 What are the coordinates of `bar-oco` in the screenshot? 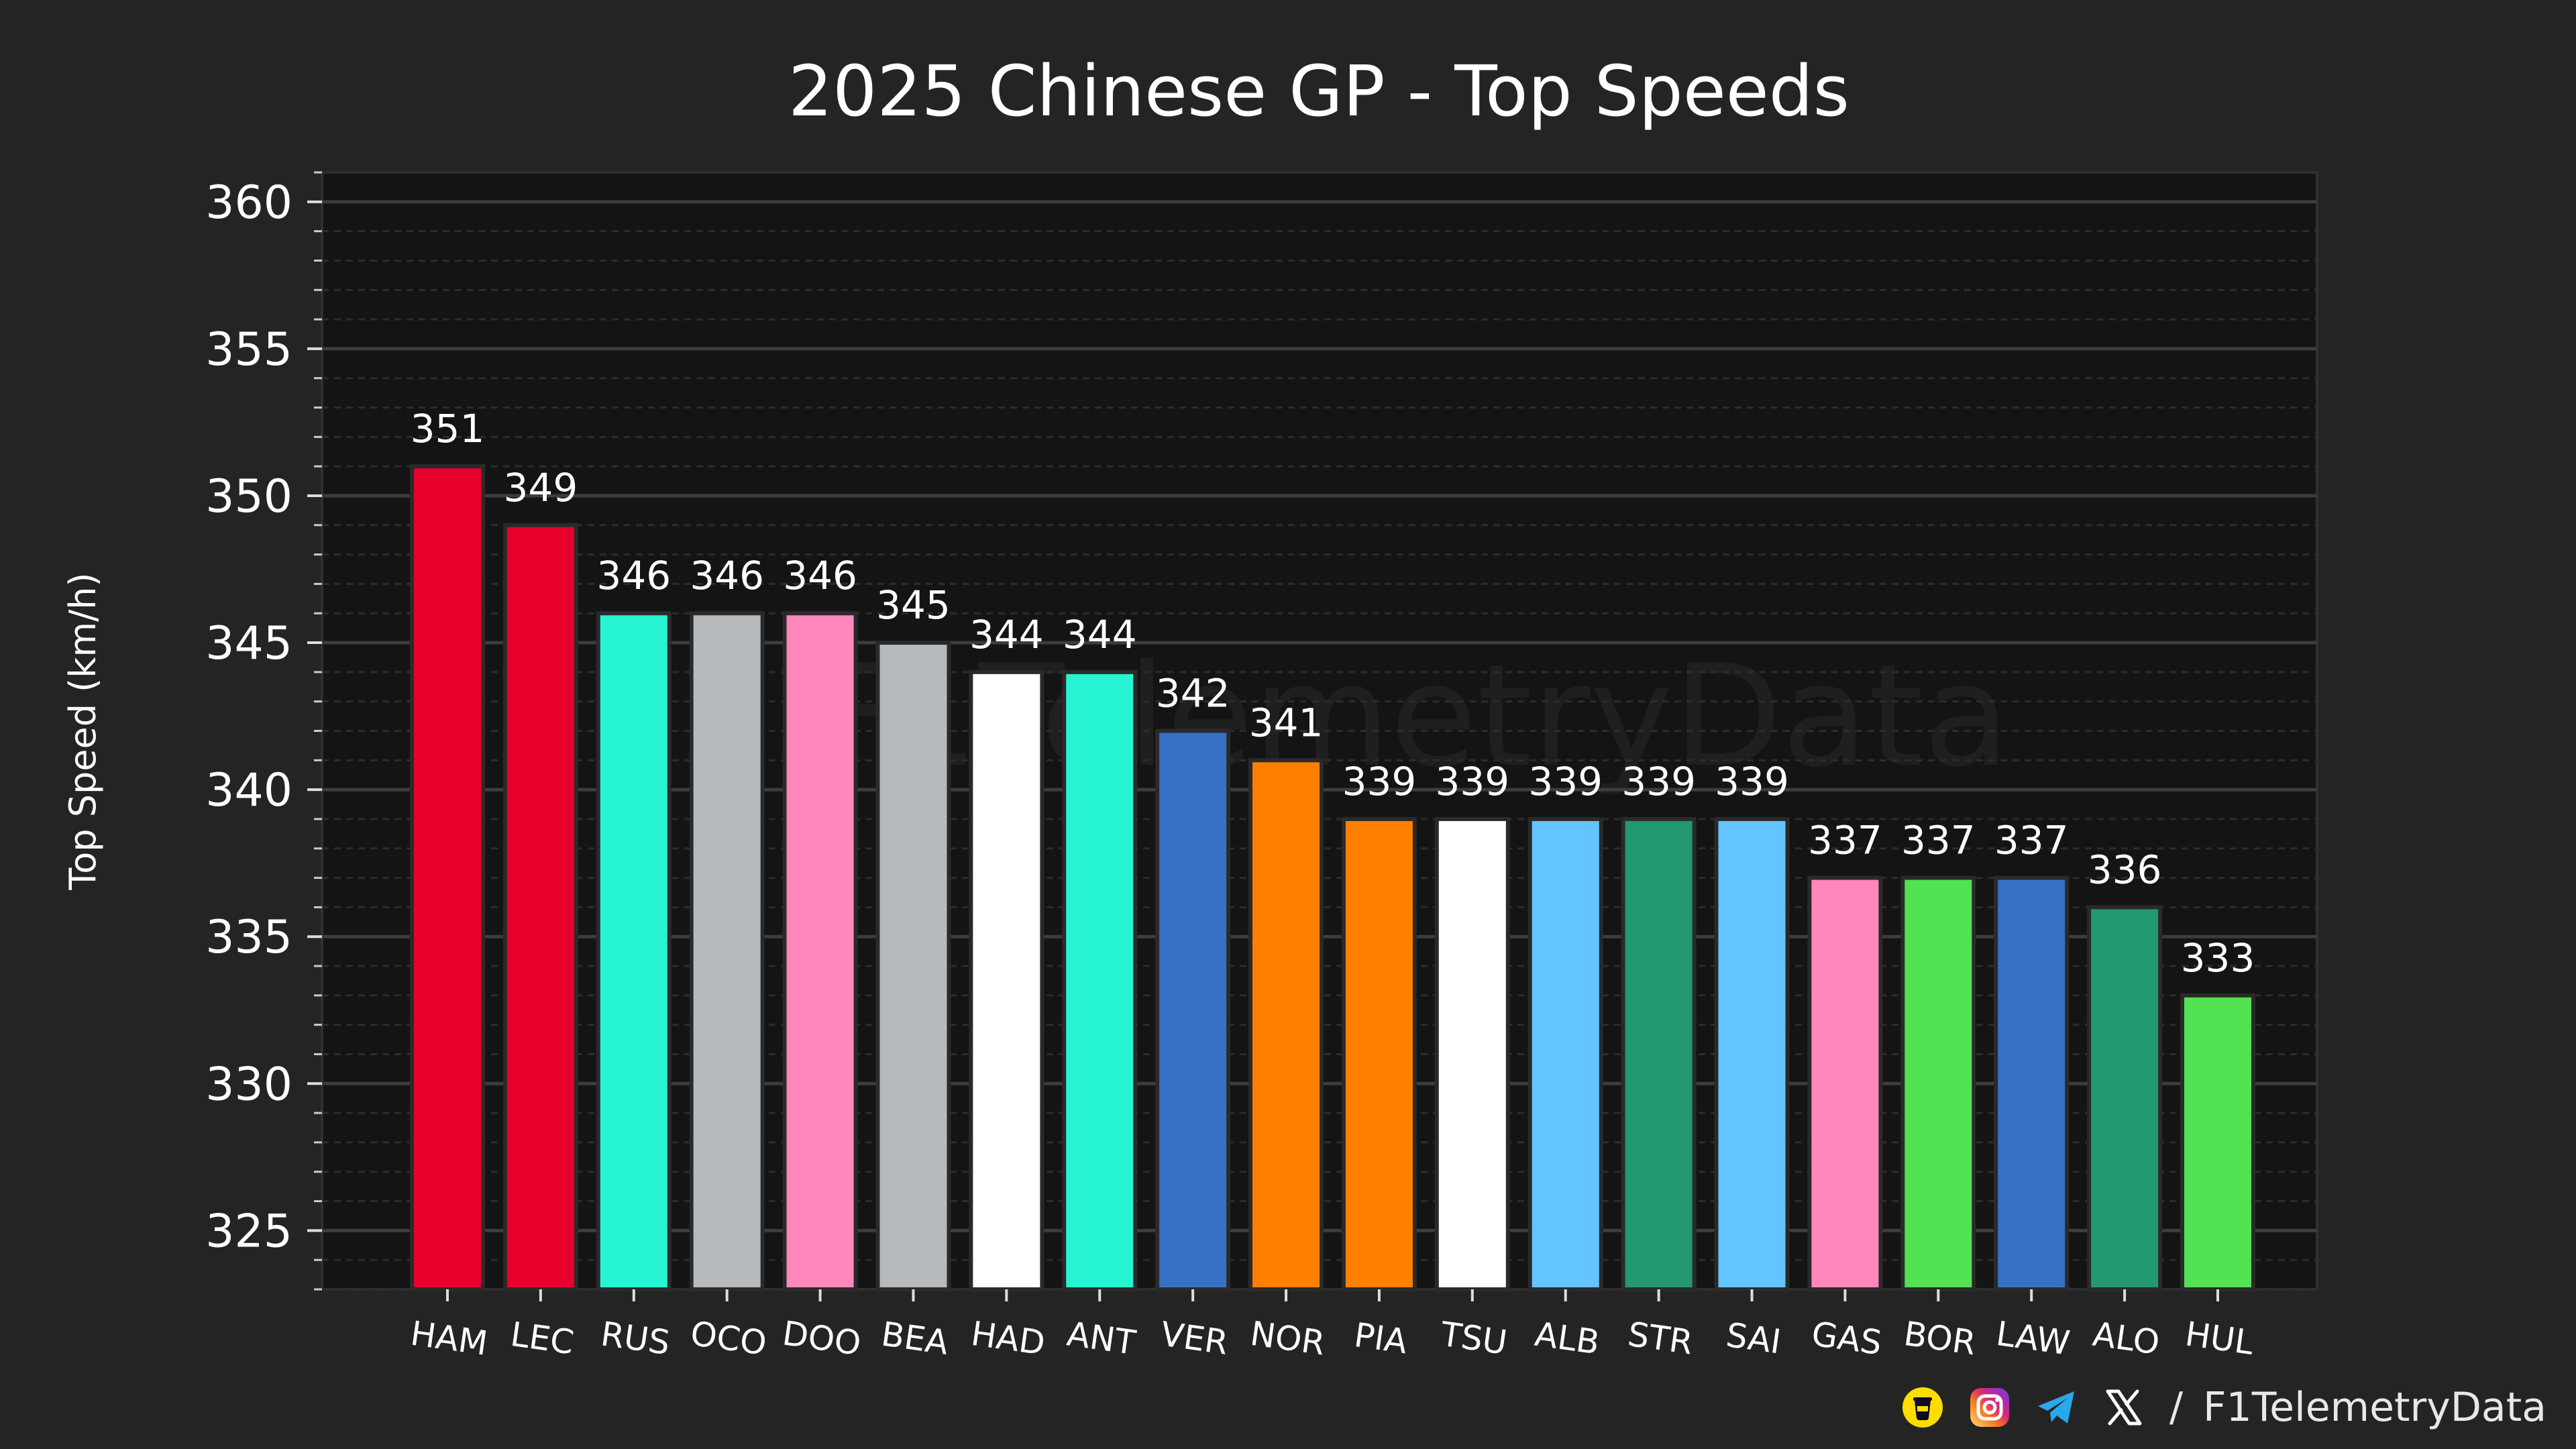 It's located at (727, 951).